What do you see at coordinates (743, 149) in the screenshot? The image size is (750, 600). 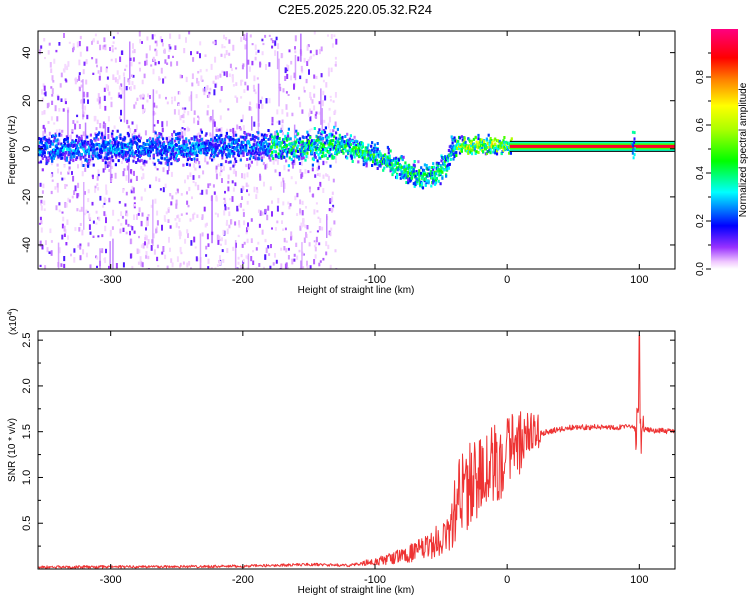 I see `colorbar-label: Normalized spectral amplitude` at bounding box center [743, 149].